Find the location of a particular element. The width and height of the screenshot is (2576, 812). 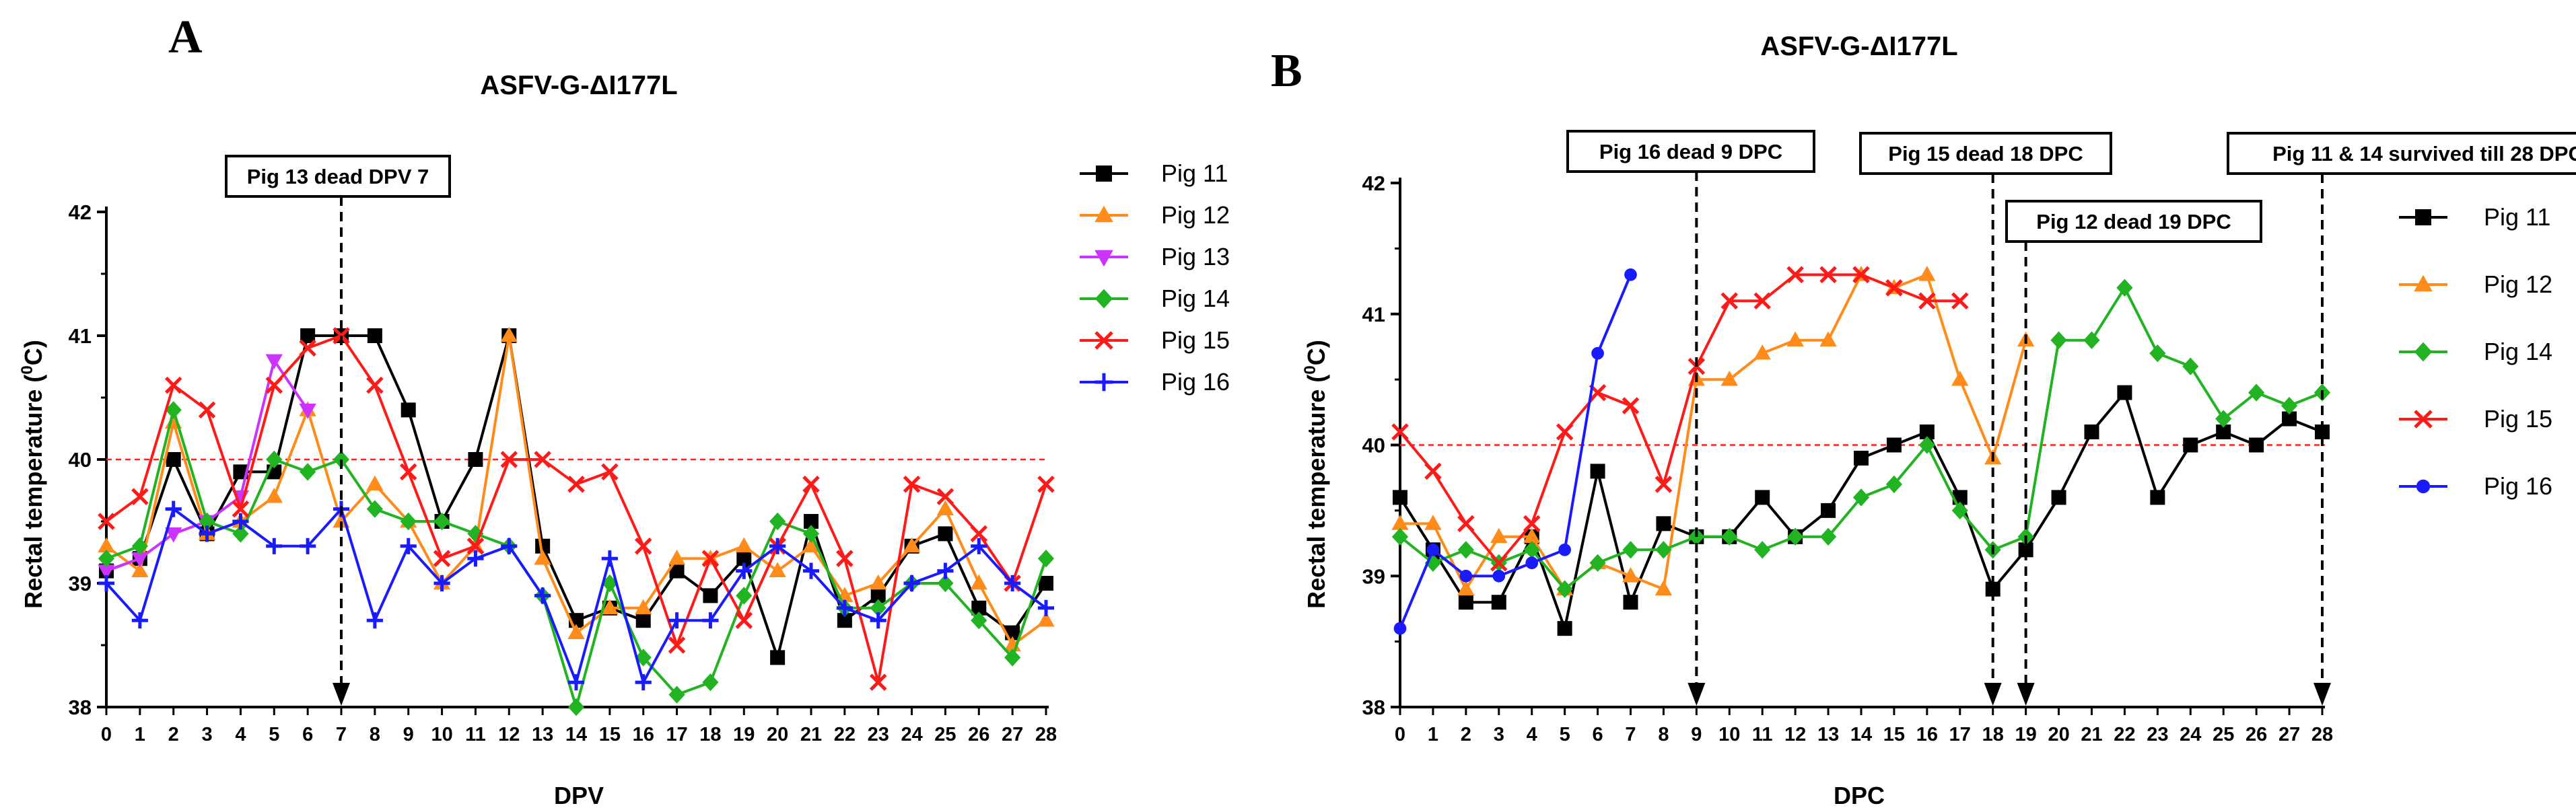

x-tick-label: 26 is located at coordinates (978, 734).